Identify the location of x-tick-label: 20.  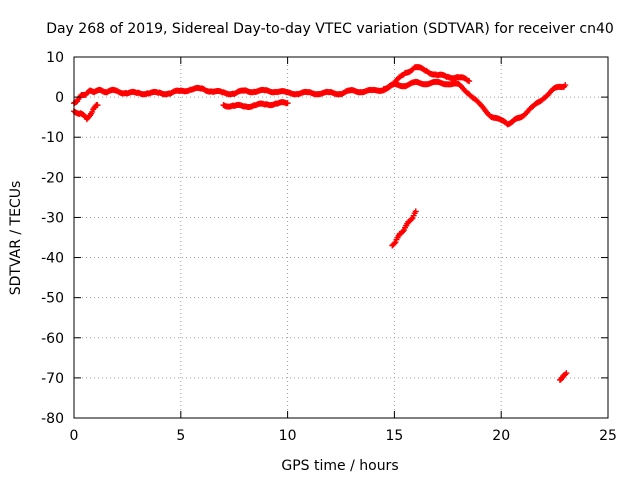
(501, 436).